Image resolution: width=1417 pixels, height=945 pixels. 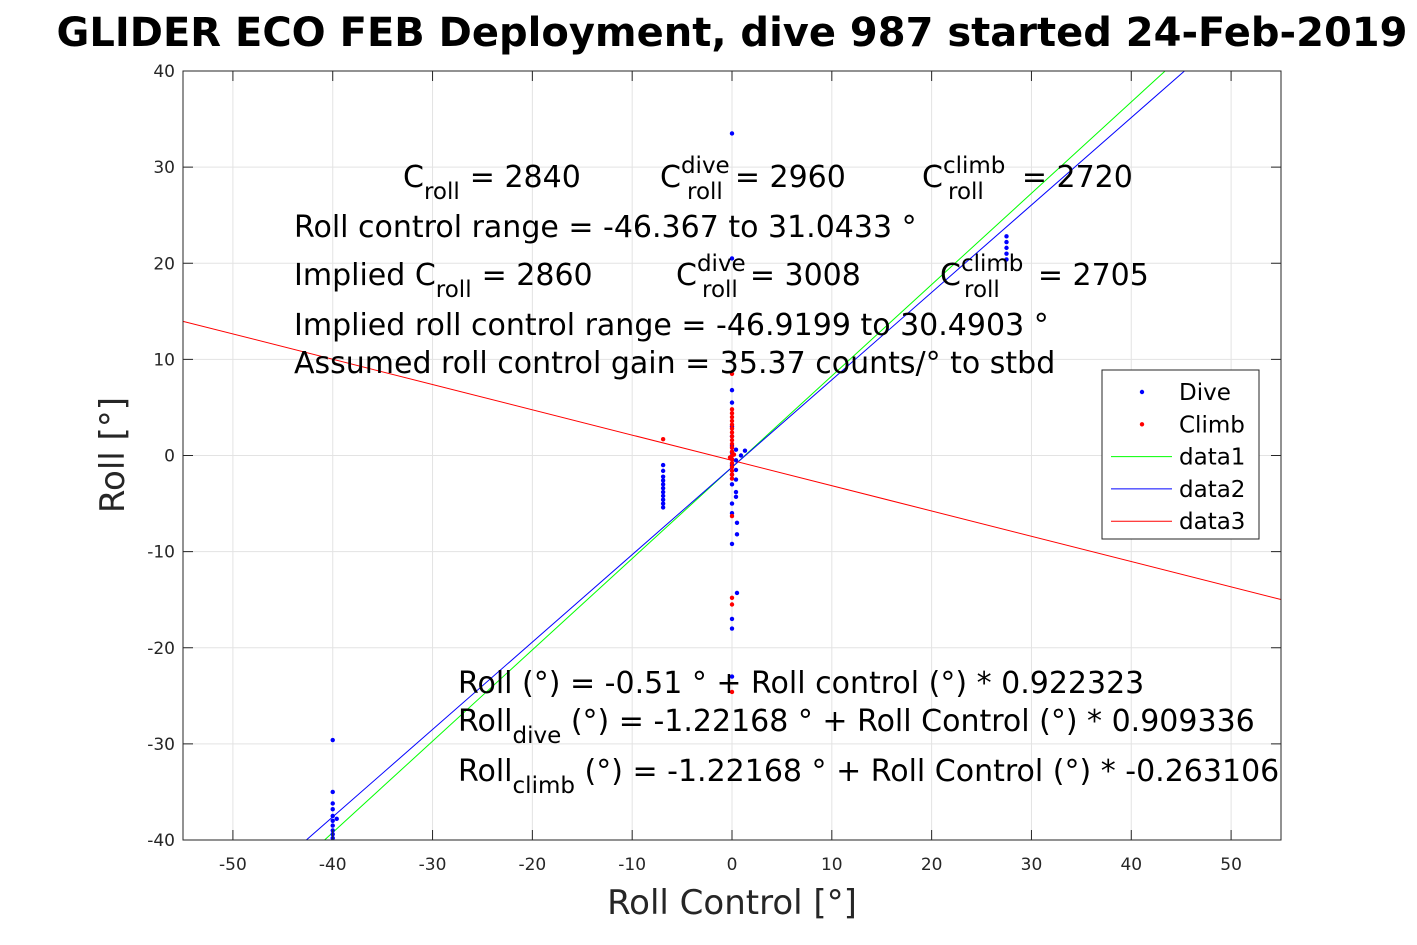 I want to click on annotation-implied-c-roll-dive-sub: roll = 3008, so click(x=781, y=280).